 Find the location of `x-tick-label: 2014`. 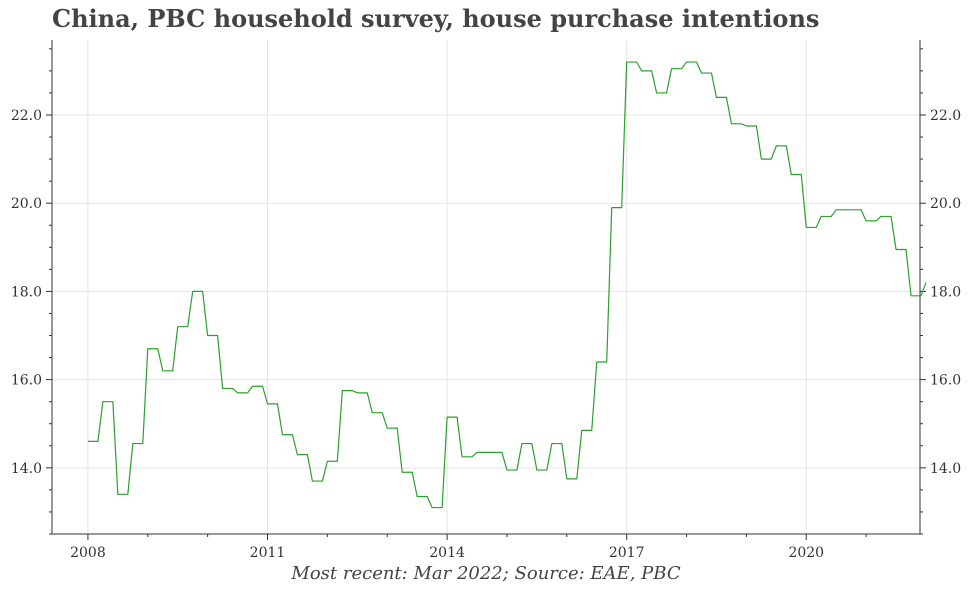

x-tick-label: 2014 is located at coordinates (447, 553).